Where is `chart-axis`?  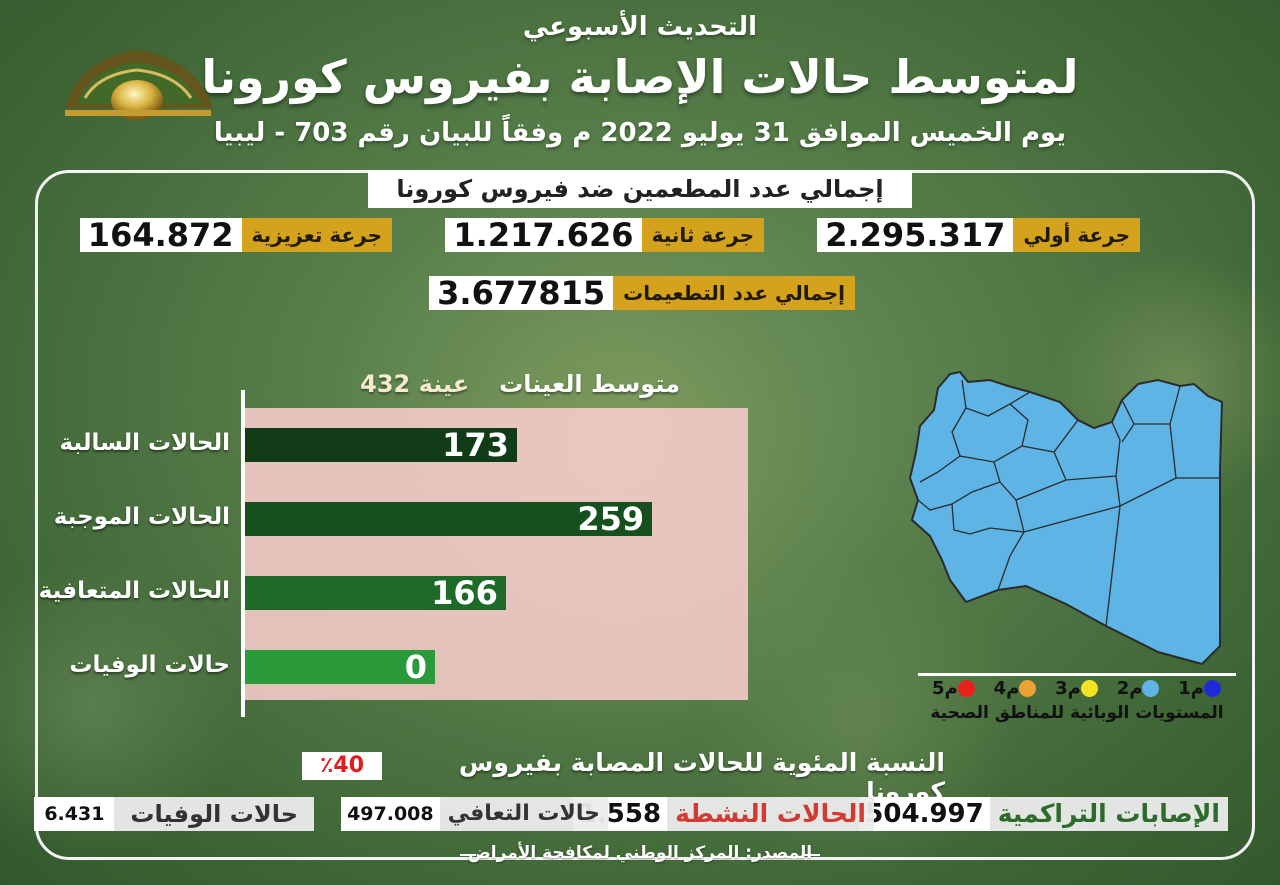 chart-axis is located at coordinates (243, 553).